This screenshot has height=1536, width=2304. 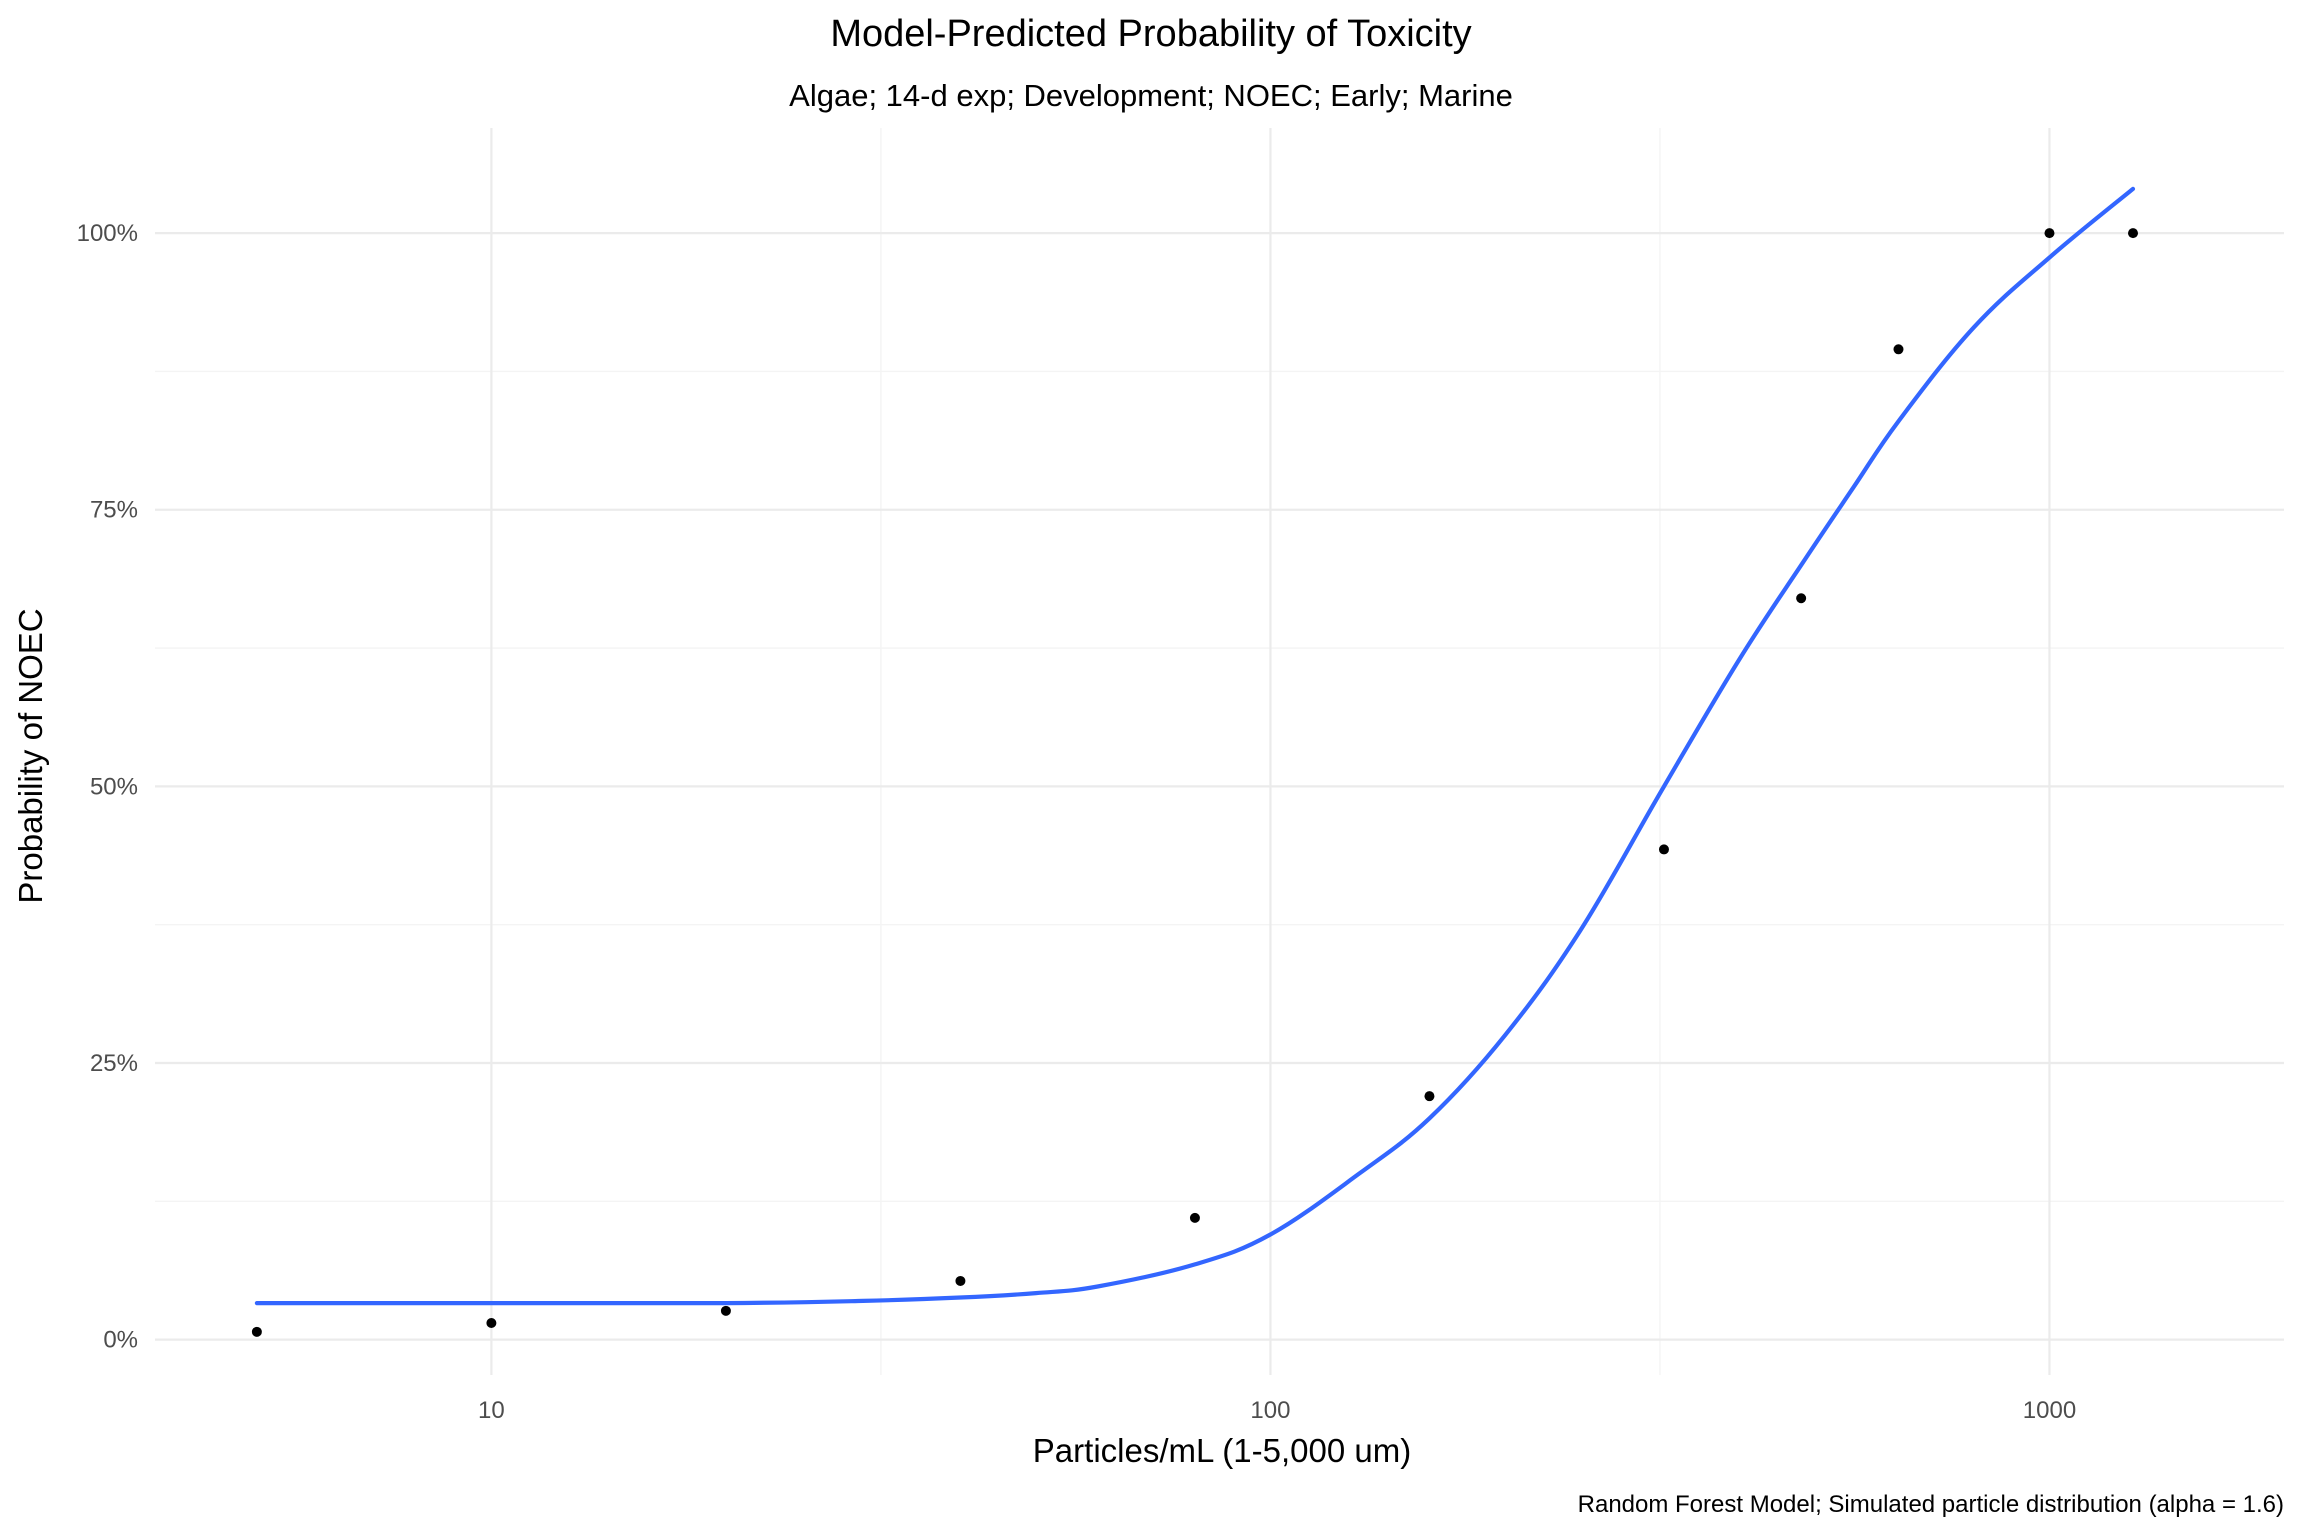 What do you see at coordinates (114, 786) in the screenshot?
I see `y-tick-label: 50%` at bounding box center [114, 786].